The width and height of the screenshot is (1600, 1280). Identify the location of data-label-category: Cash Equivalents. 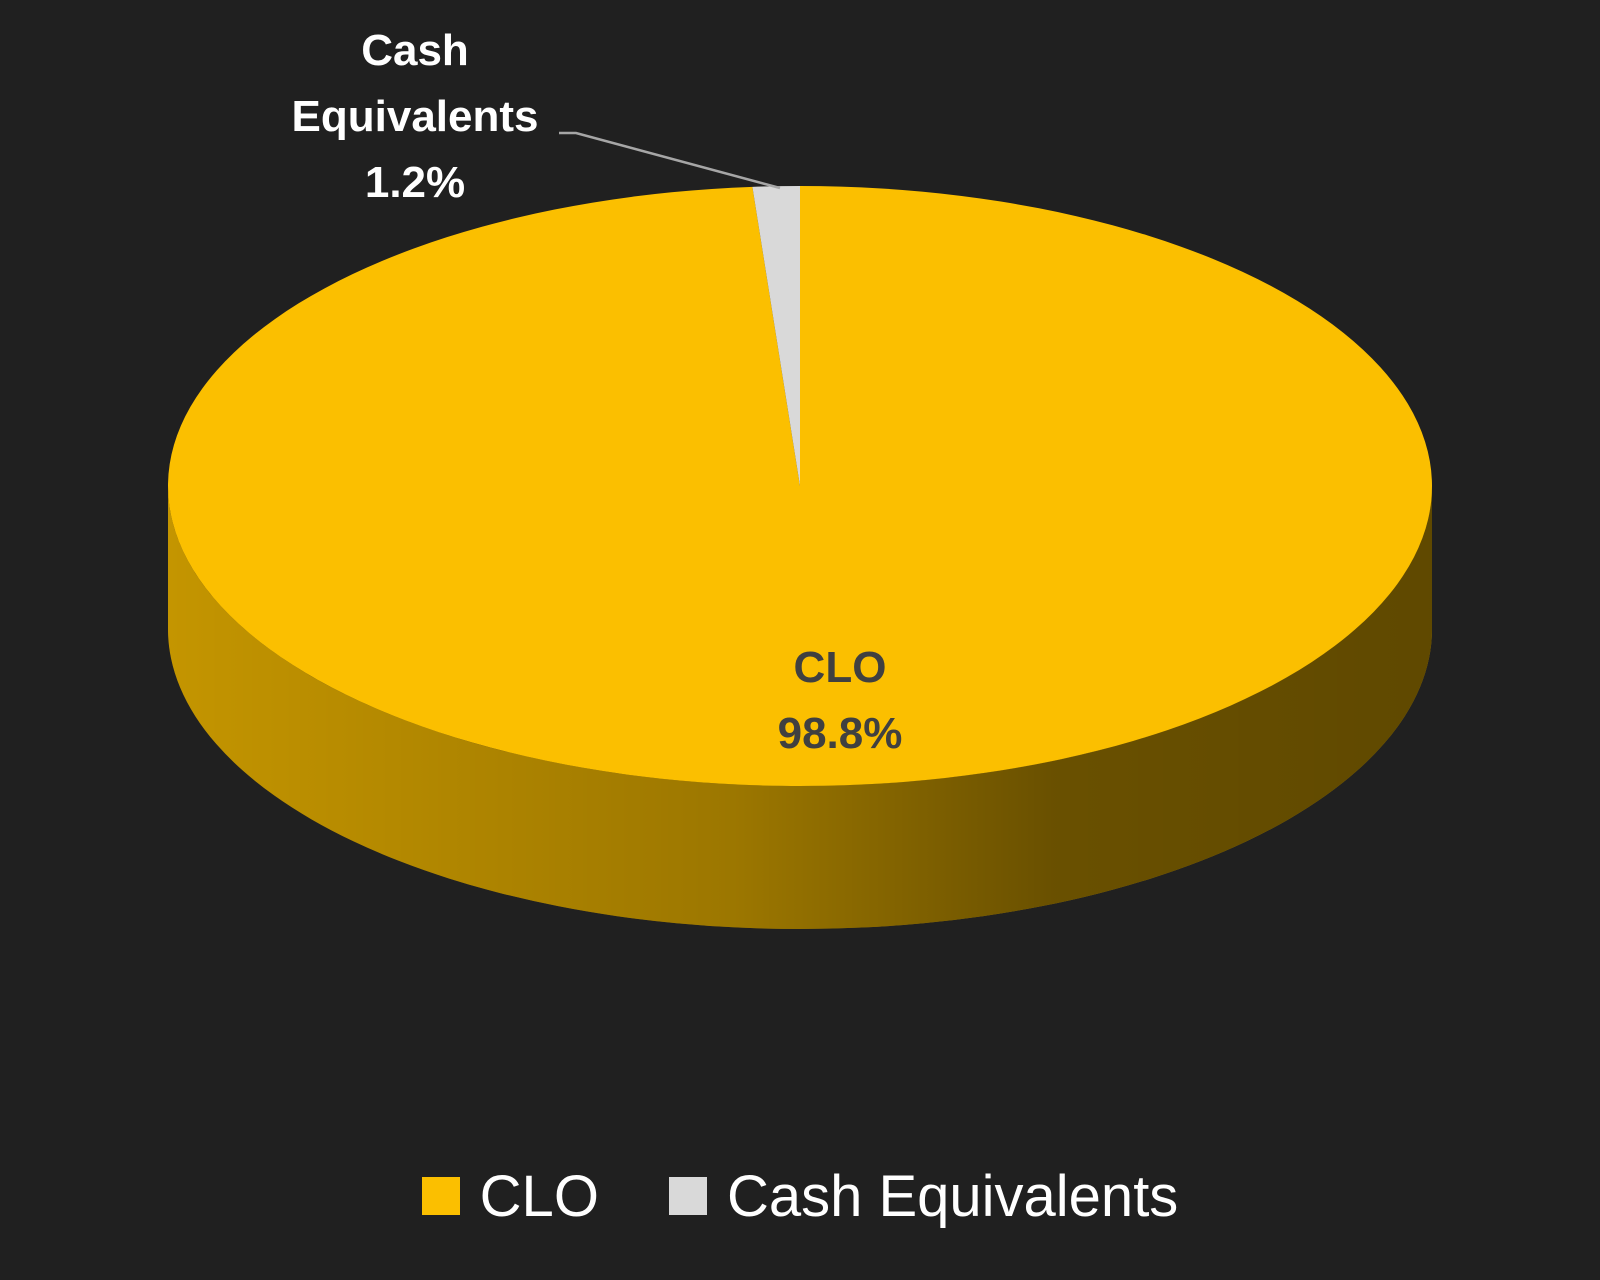
(415, 83).